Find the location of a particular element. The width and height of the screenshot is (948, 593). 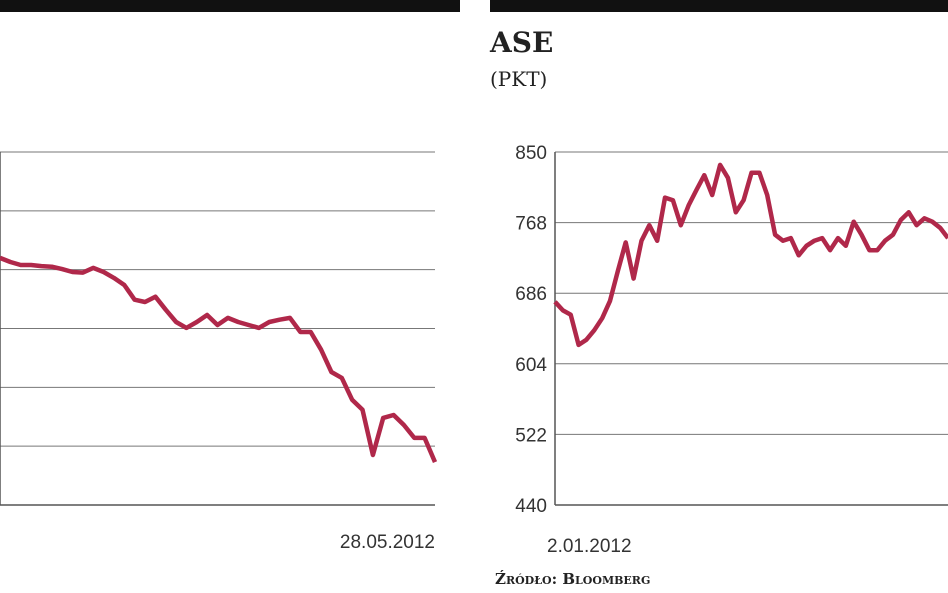

y-tick-label: 768 is located at coordinates (531, 224).